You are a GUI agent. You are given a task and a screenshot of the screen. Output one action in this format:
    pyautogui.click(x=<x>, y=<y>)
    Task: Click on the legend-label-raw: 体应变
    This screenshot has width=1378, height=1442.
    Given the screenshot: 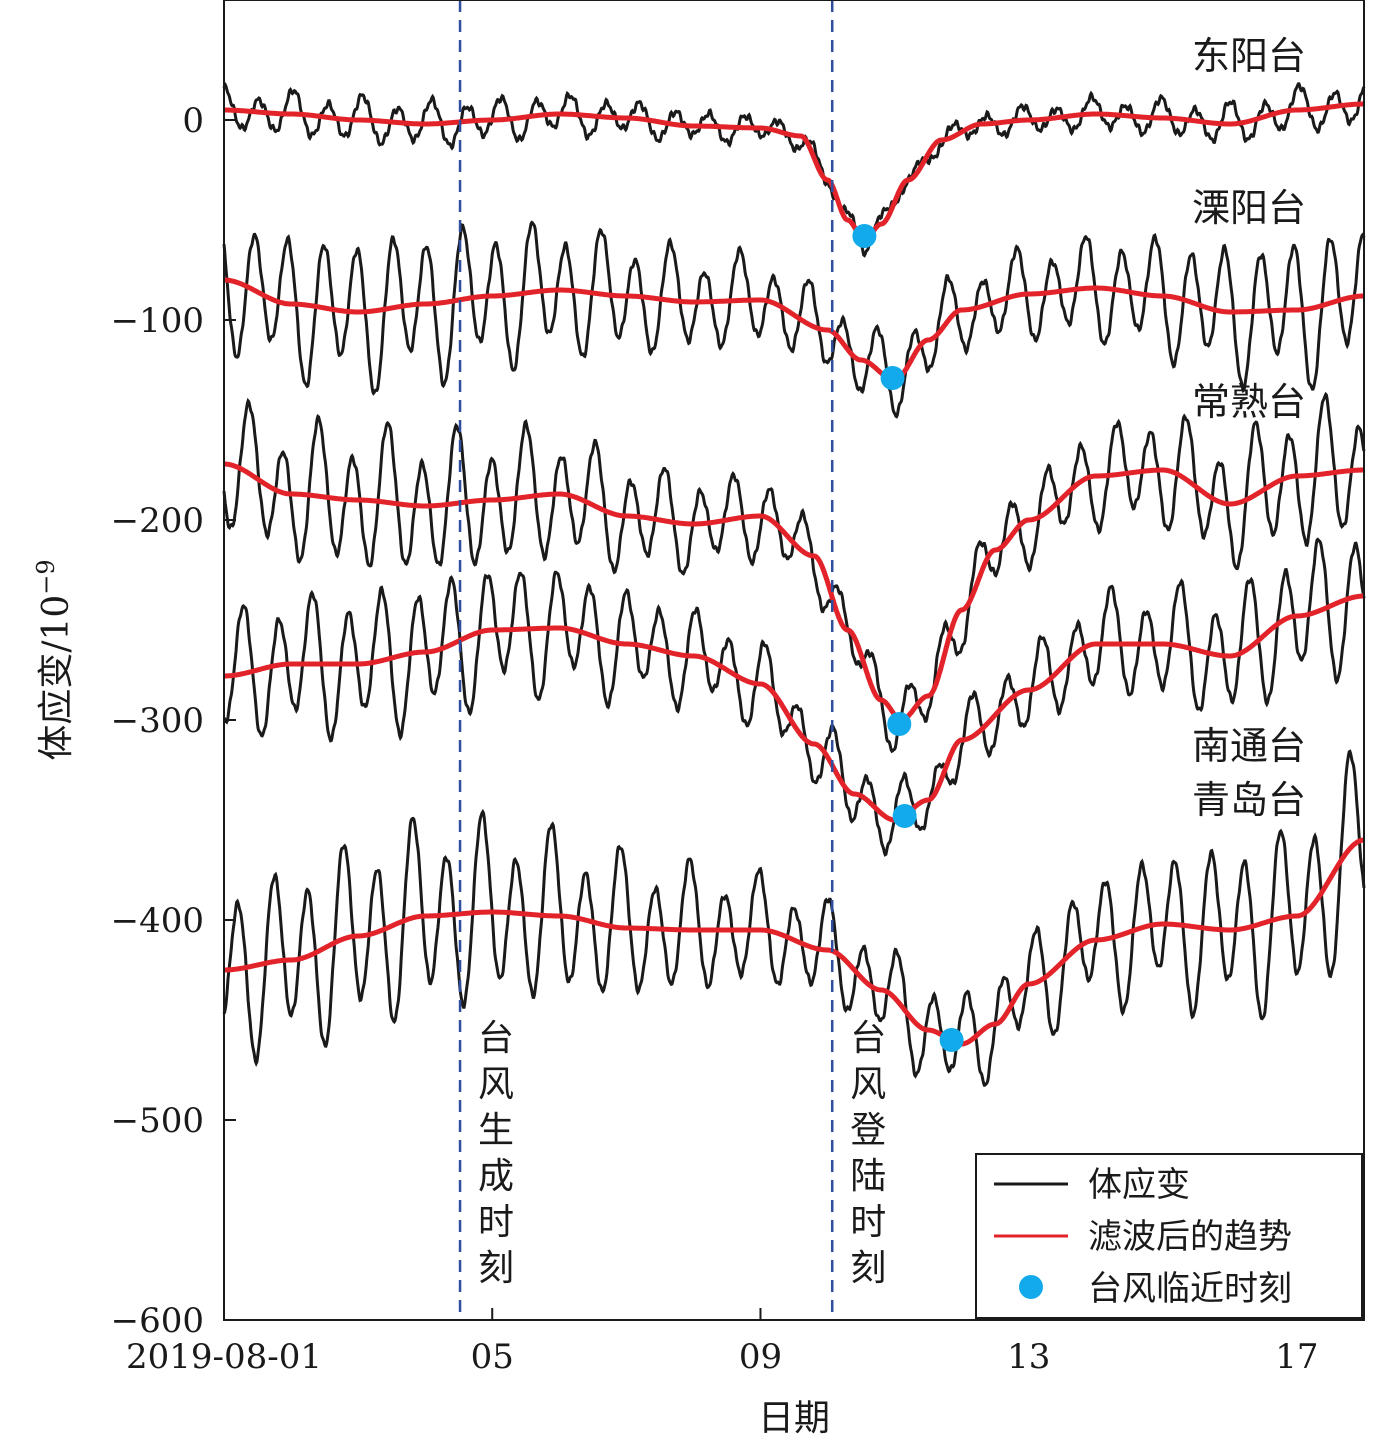 What is the action you would take?
    pyautogui.click(x=1139, y=1185)
    